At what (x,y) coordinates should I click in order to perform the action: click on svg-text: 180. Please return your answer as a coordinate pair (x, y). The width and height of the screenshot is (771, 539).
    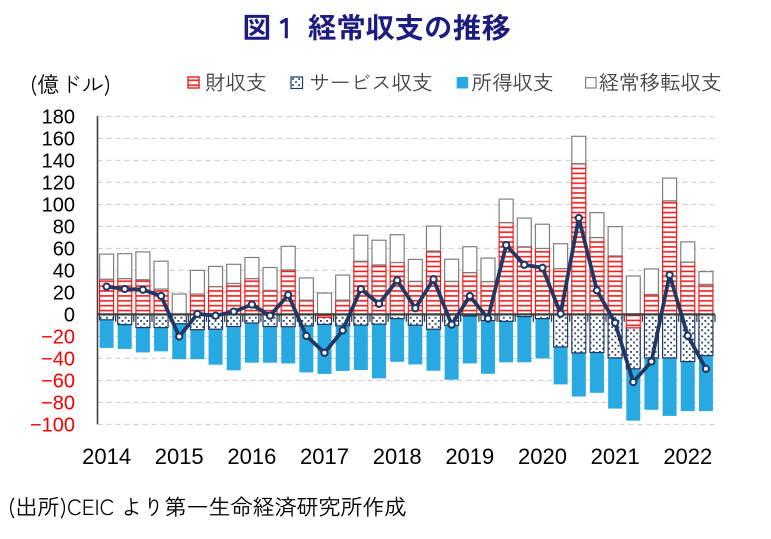
    Looking at the image, I should click on (58, 117).